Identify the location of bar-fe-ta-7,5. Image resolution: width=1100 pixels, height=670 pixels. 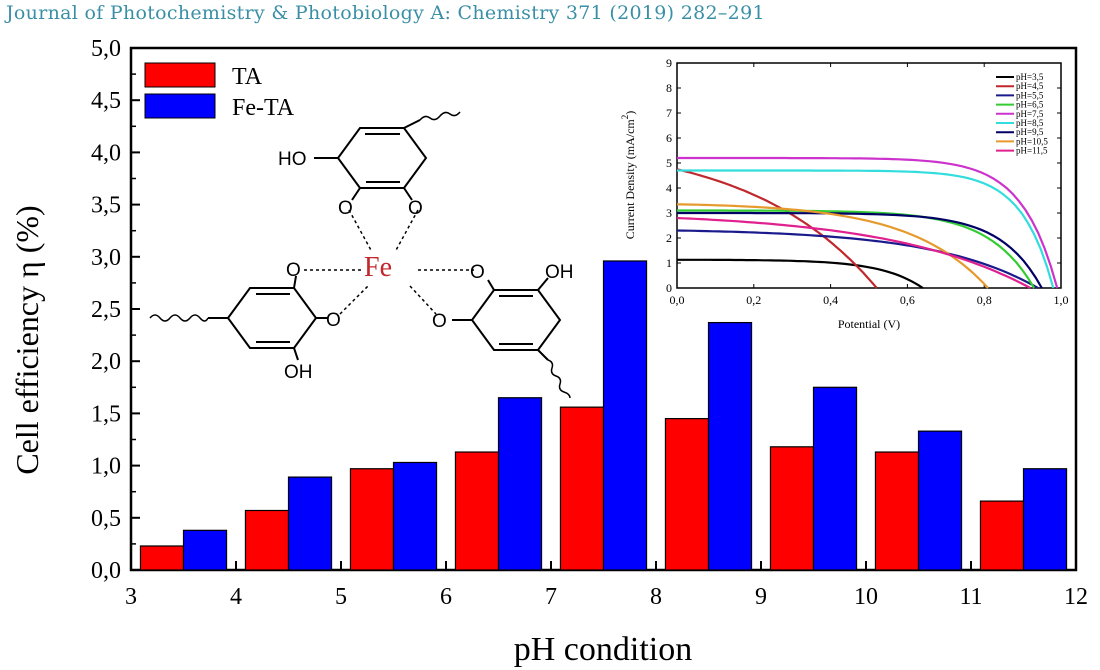
(625, 415).